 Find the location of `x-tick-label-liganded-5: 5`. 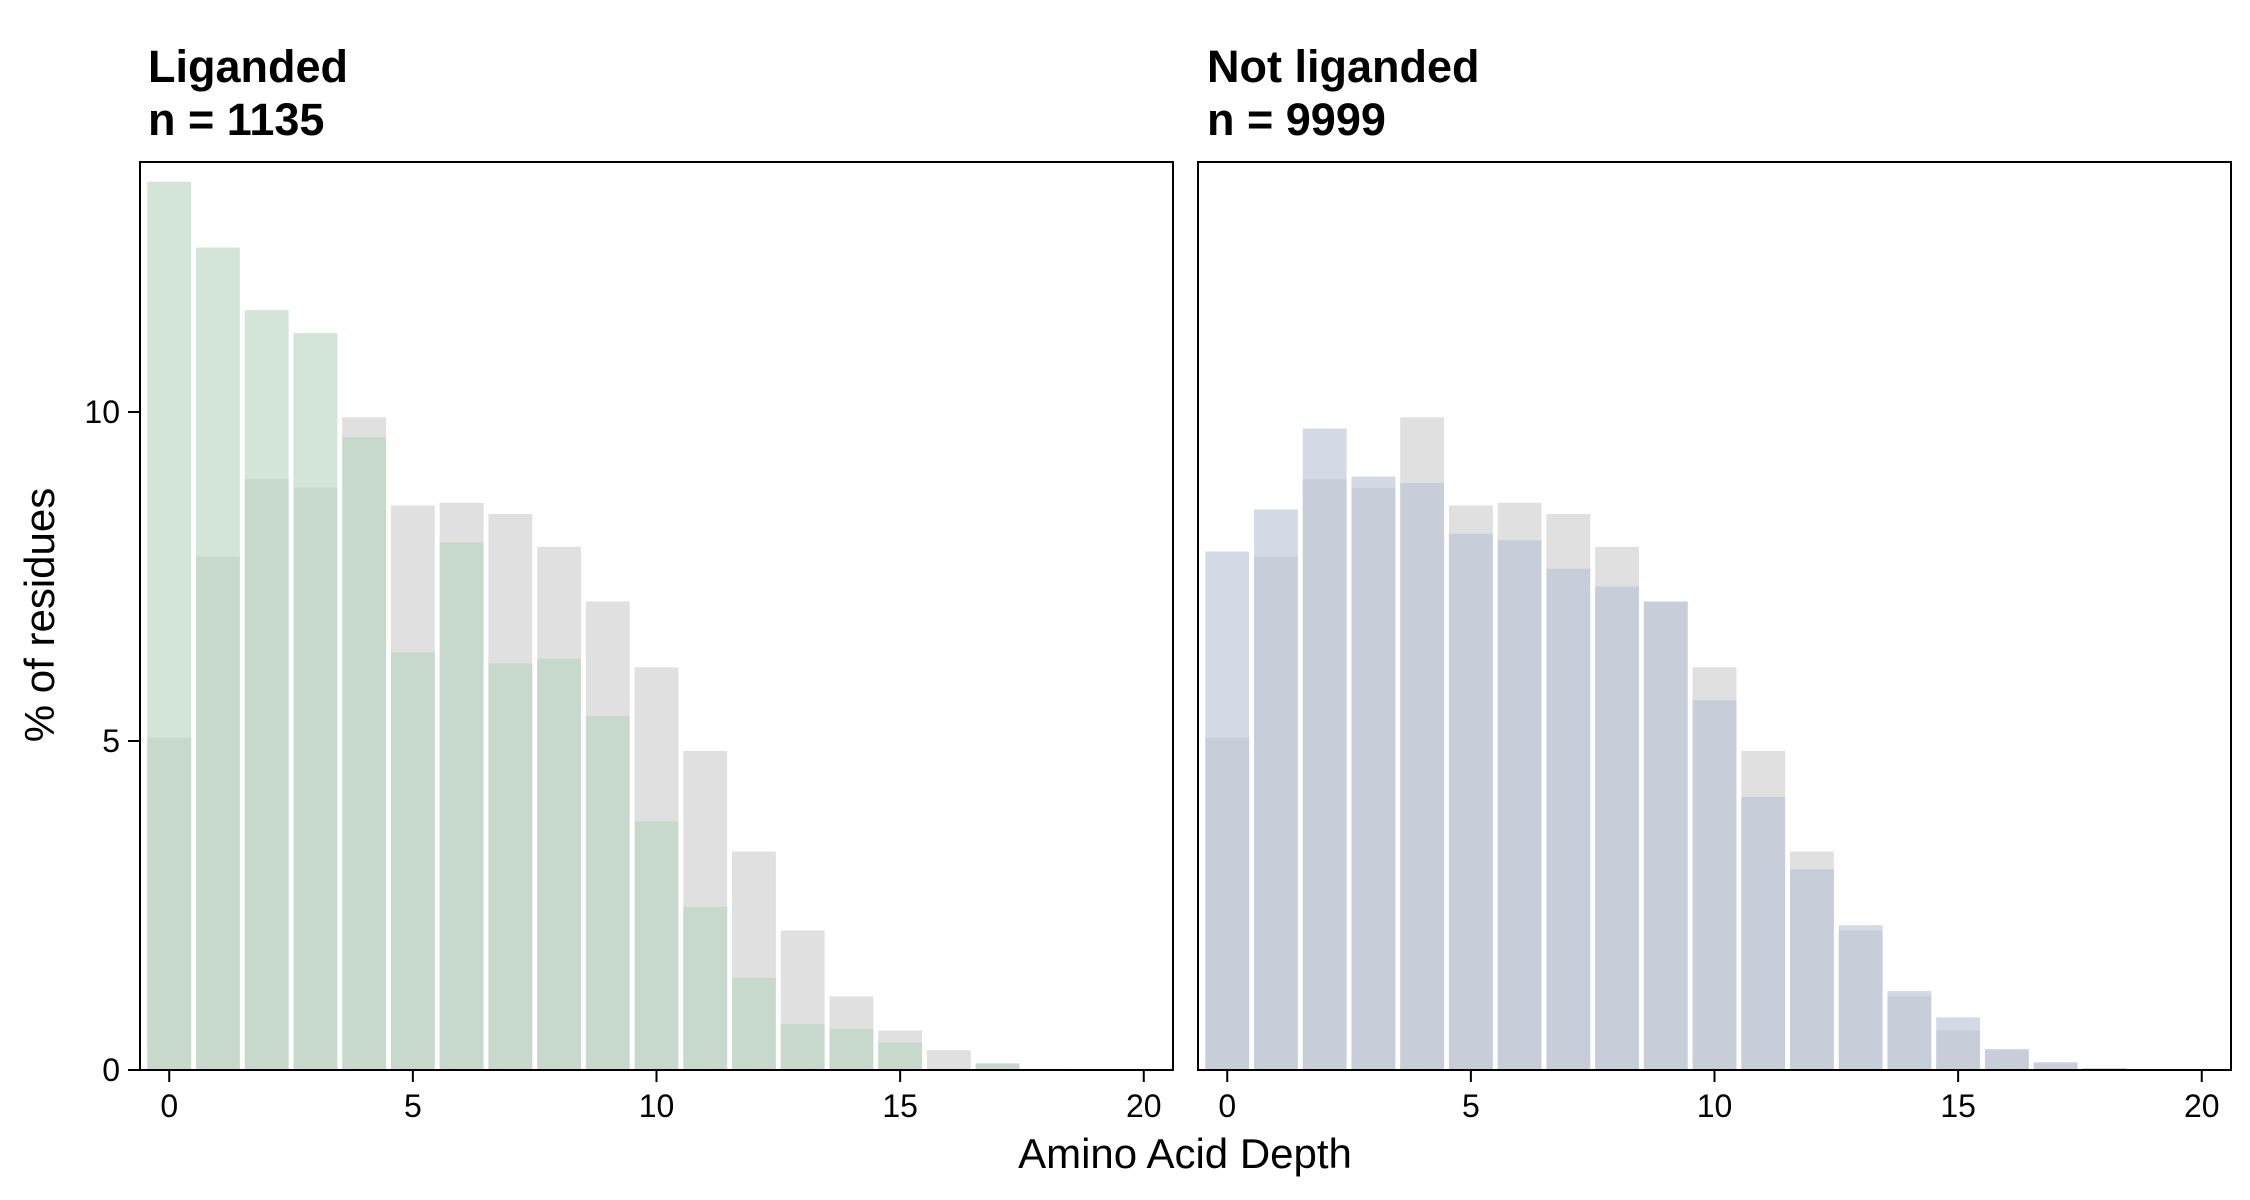

x-tick-label-liganded-5: 5 is located at coordinates (413, 1106).